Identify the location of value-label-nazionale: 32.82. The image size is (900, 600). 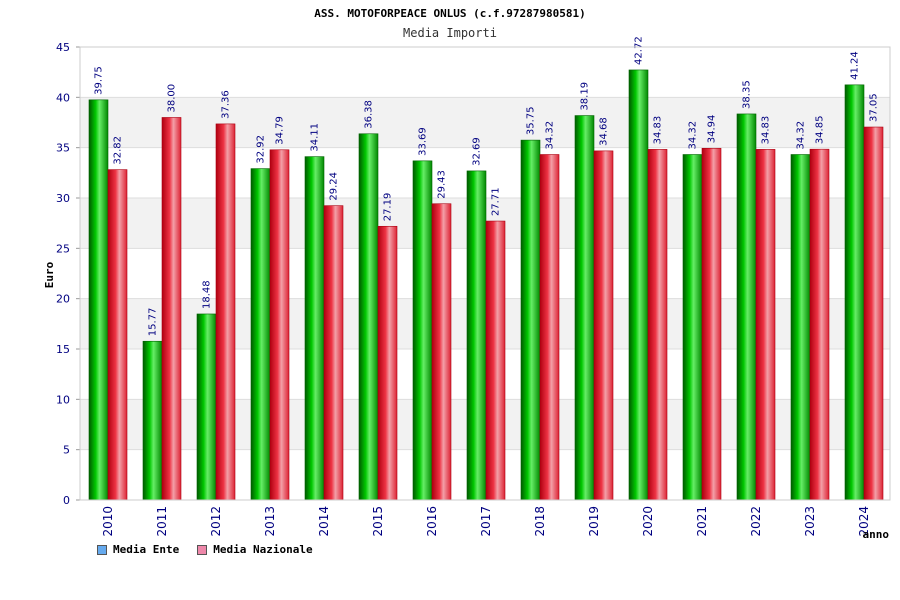
(118, 150).